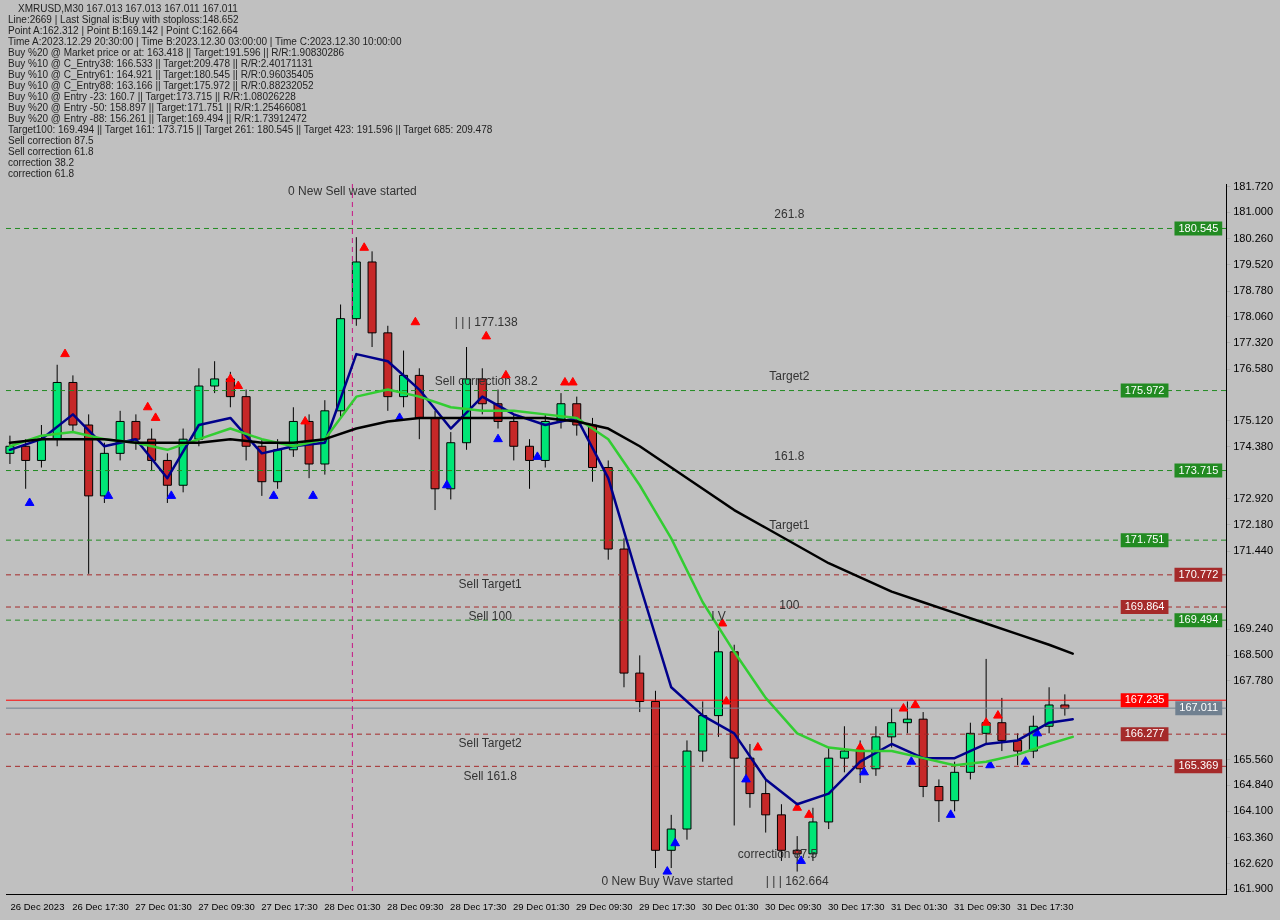 The image size is (1280, 920). Describe the element at coordinates (51, 151) in the screenshot. I see `text: Sell correction 61.8` at that location.